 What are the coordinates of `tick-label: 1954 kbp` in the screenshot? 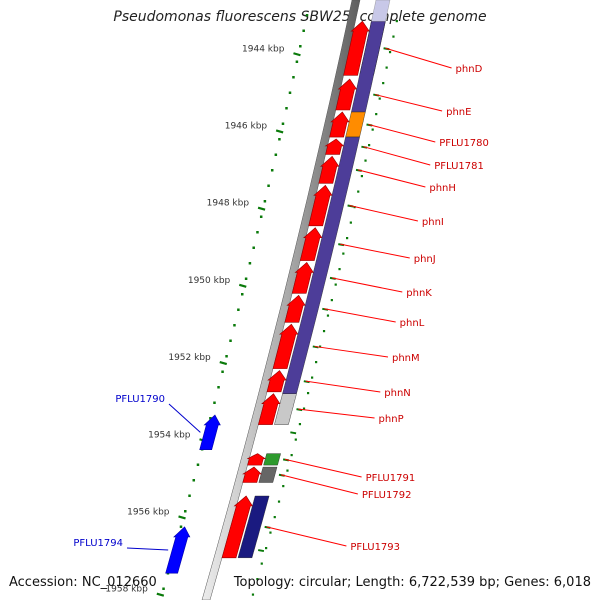 It's located at (169, 435).